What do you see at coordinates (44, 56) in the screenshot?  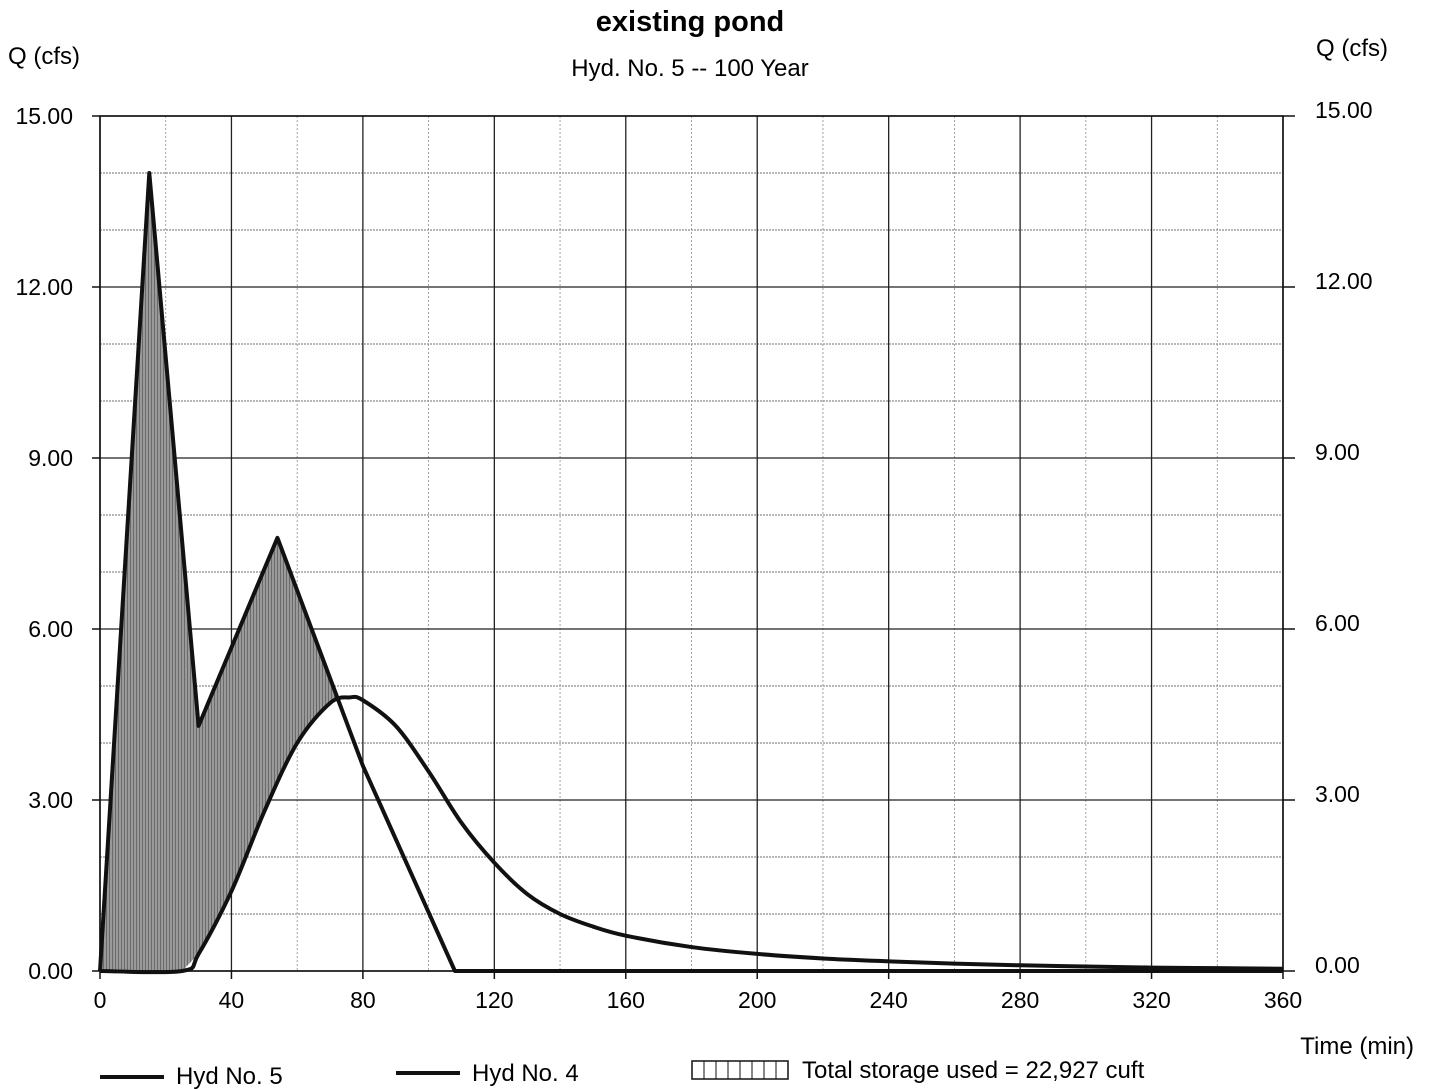 I see `y-axis-title-left: Q (cfs)` at bounding box center [44, 56].